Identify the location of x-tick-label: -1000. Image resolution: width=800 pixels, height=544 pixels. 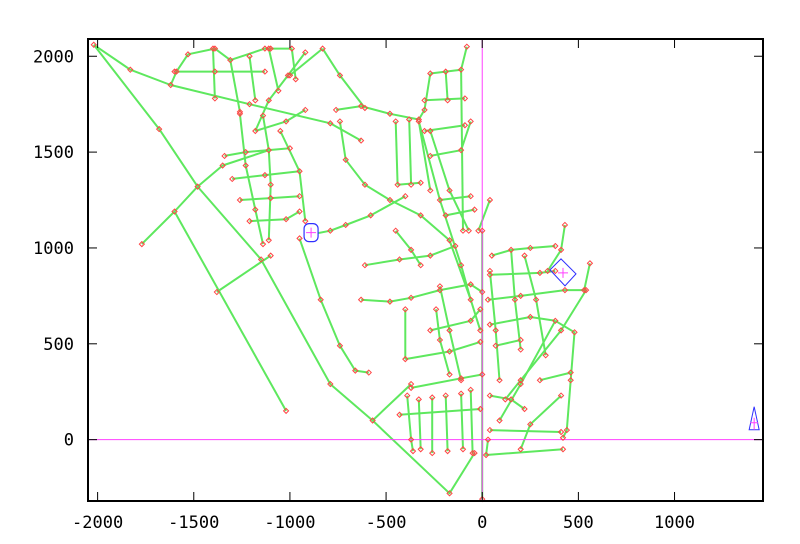
(289, 523).